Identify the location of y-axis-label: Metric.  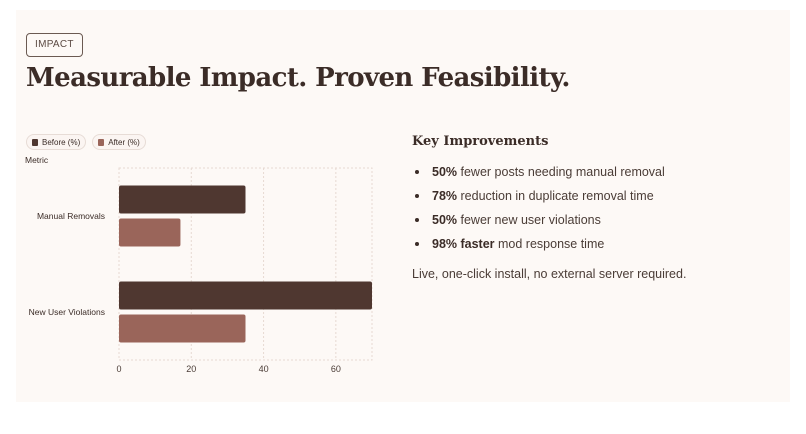
(37, 160).